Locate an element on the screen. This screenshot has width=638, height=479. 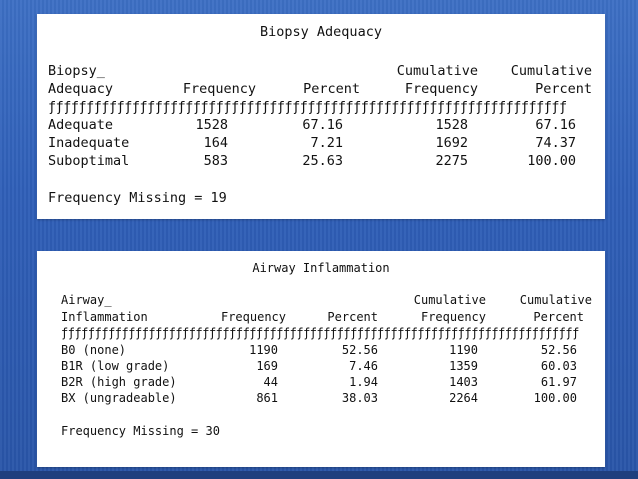
row-frequency: 164 is located at coordinates (215, 143).